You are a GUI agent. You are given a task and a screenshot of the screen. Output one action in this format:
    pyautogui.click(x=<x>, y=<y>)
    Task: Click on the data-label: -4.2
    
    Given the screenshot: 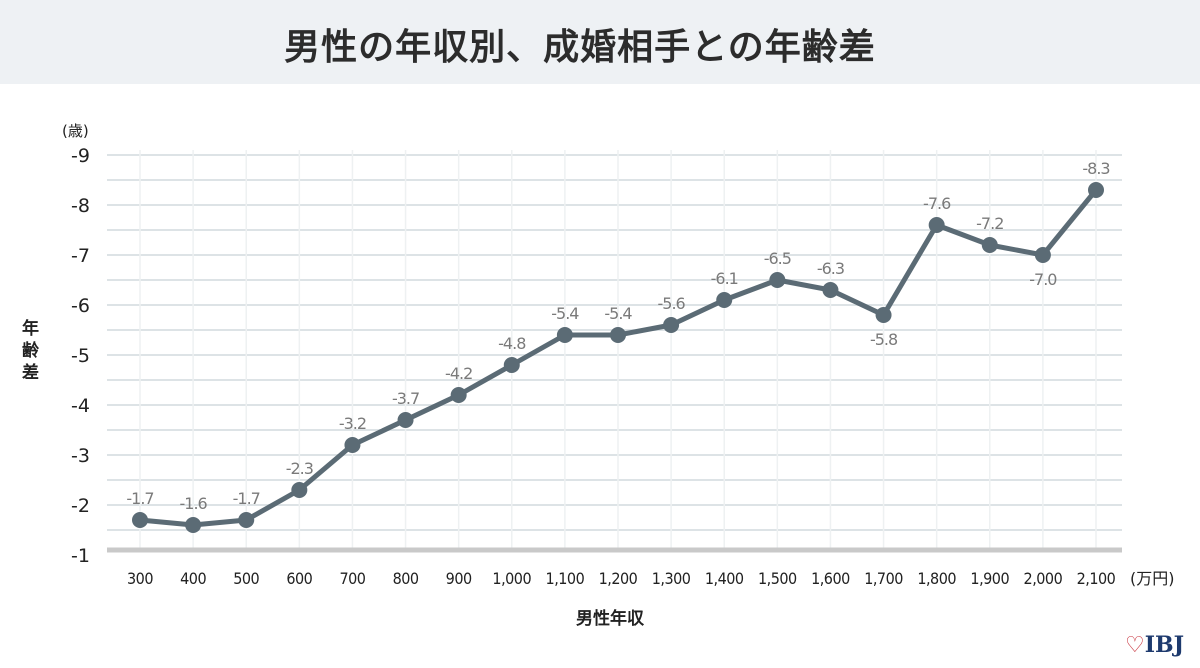 What is the action you would take?
    pyautogui.click(x=458, y=373)
    